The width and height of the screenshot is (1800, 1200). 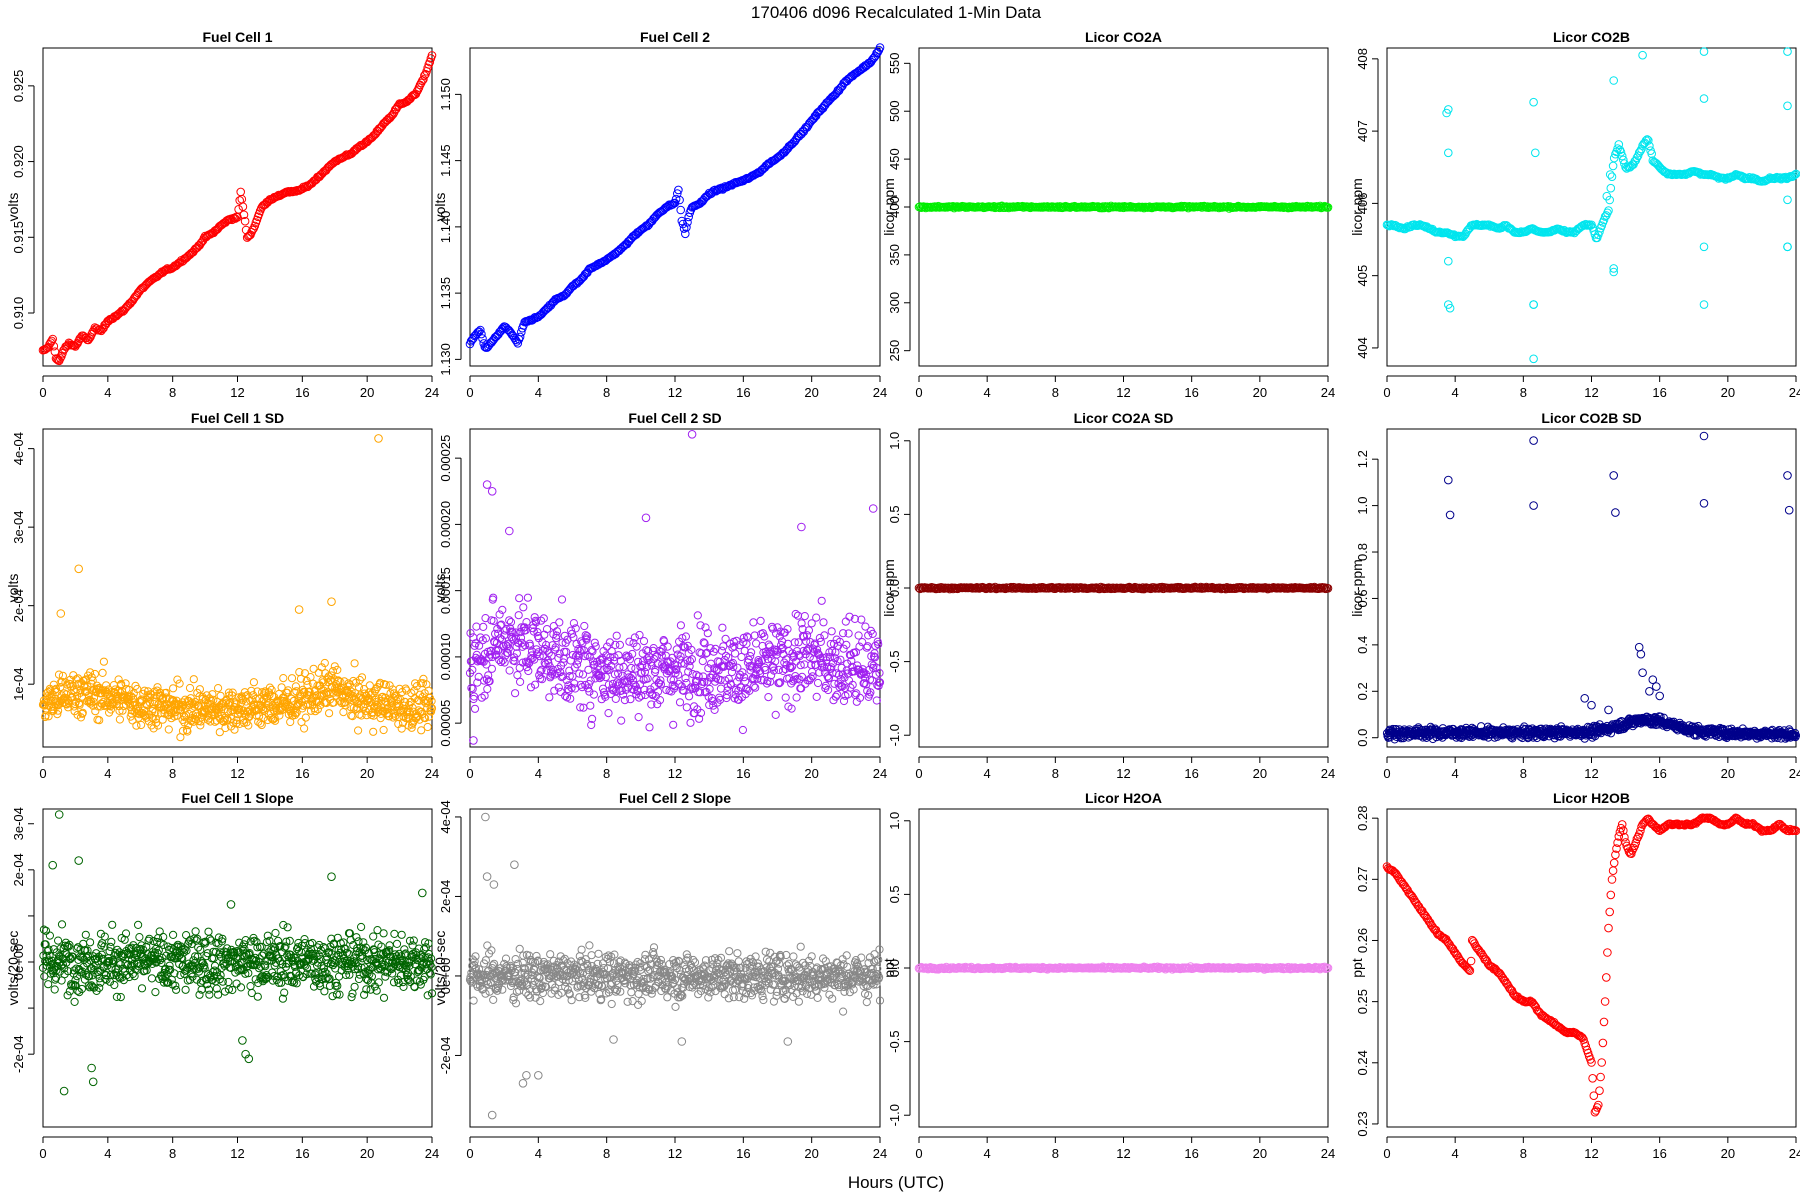 What do you see at coordinates (302, 773) in the screenshot?
I see `fuel-cell-1-sd-x-tick-label: 16` at bounding box center [302, 773].